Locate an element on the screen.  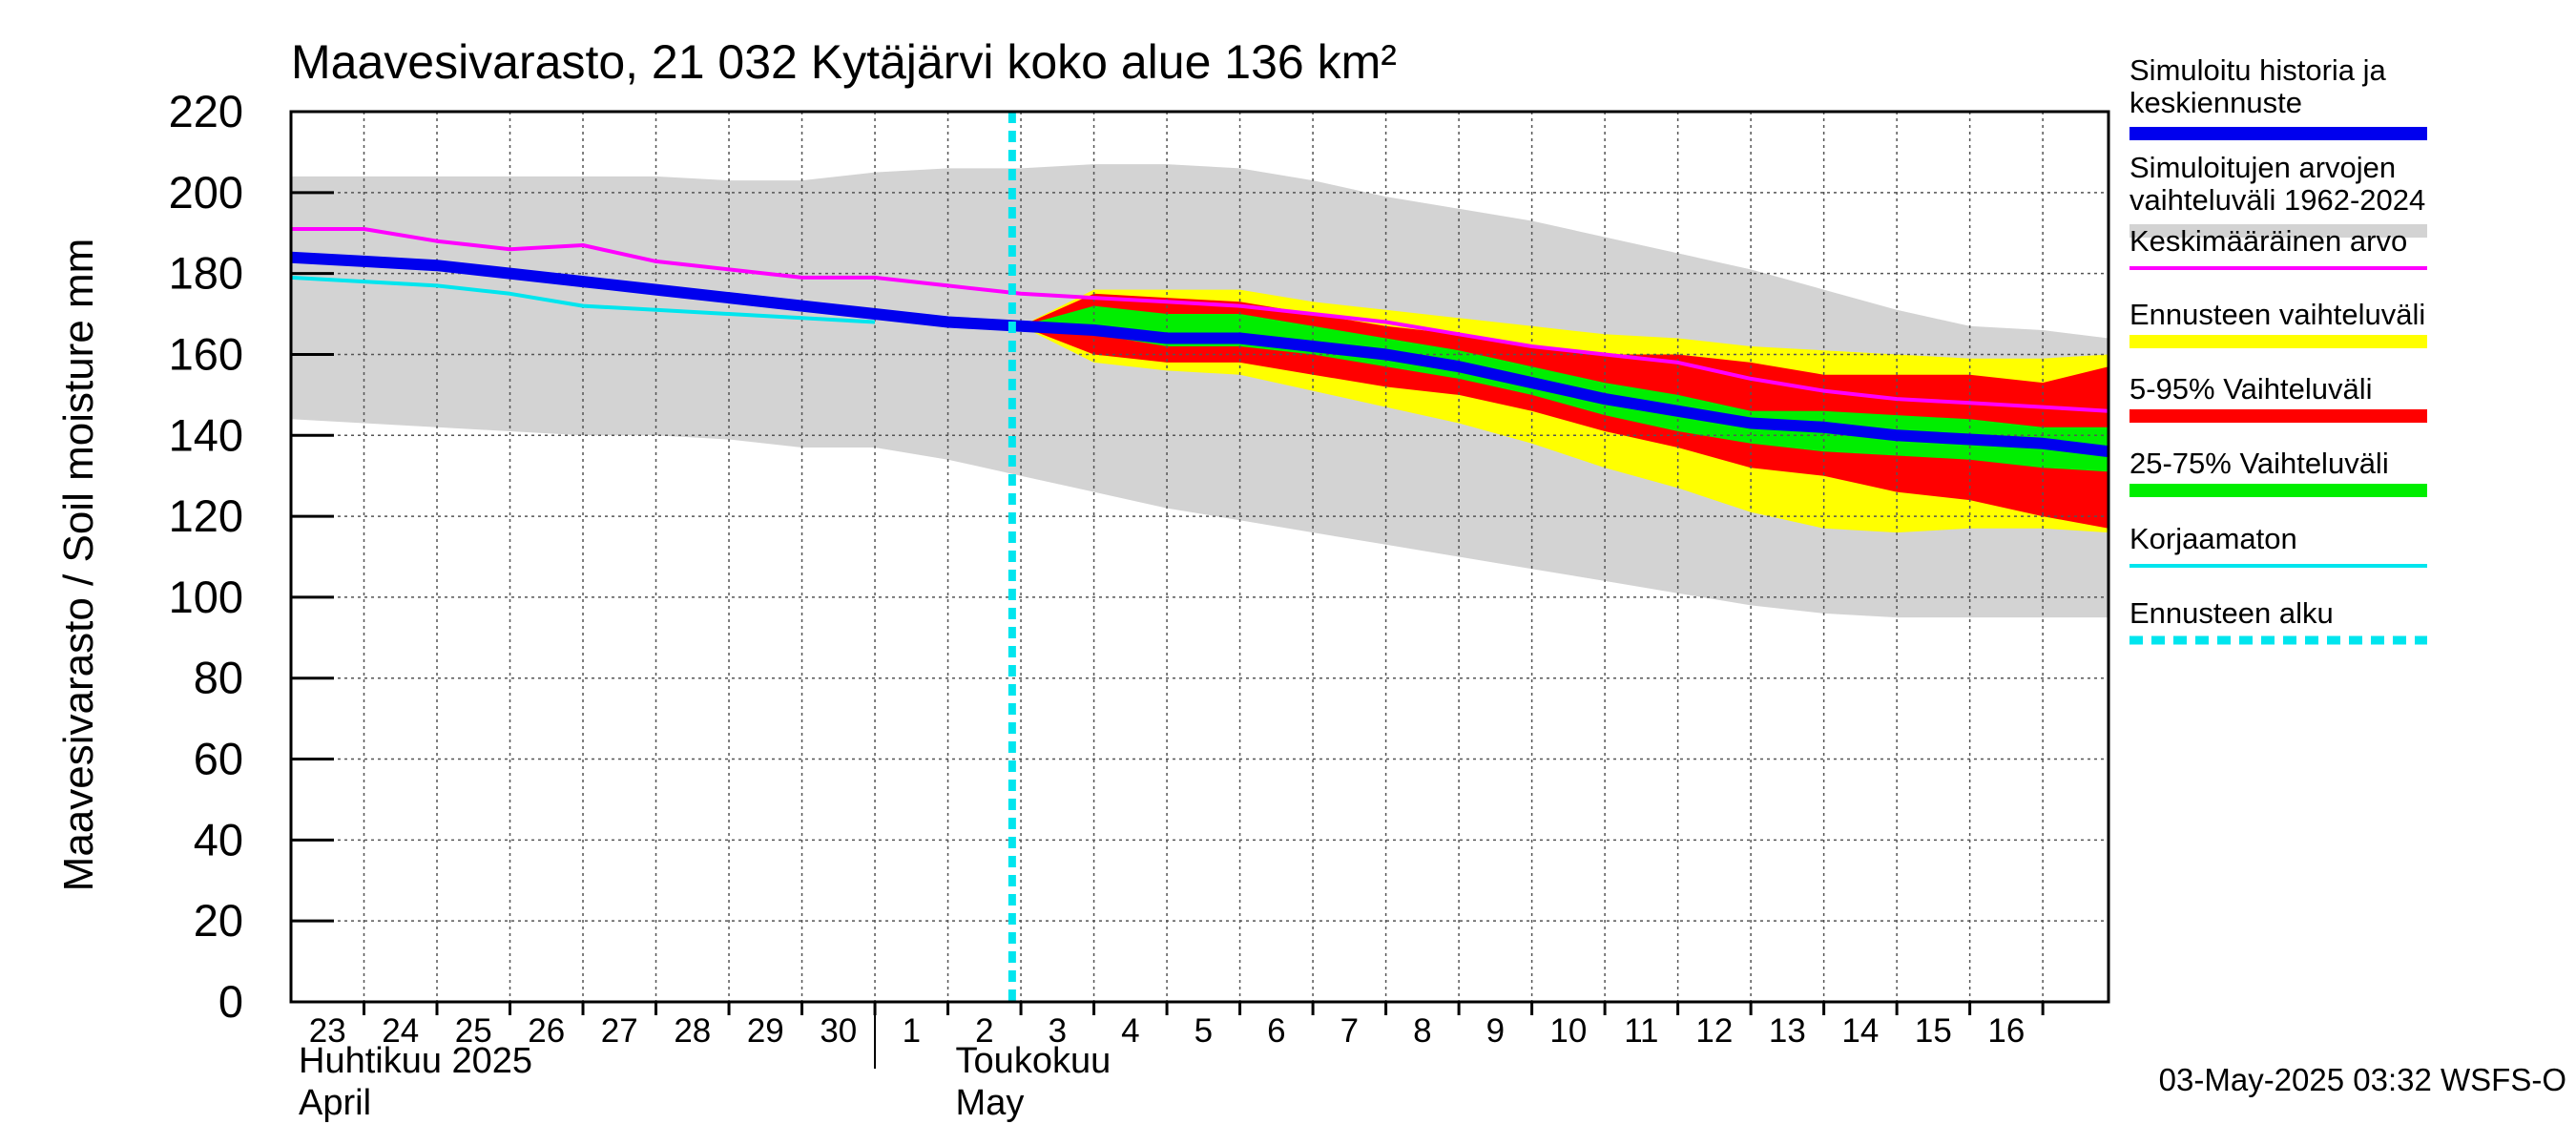
y-tick-label-20: 20 is located at coordinates (218, 920).